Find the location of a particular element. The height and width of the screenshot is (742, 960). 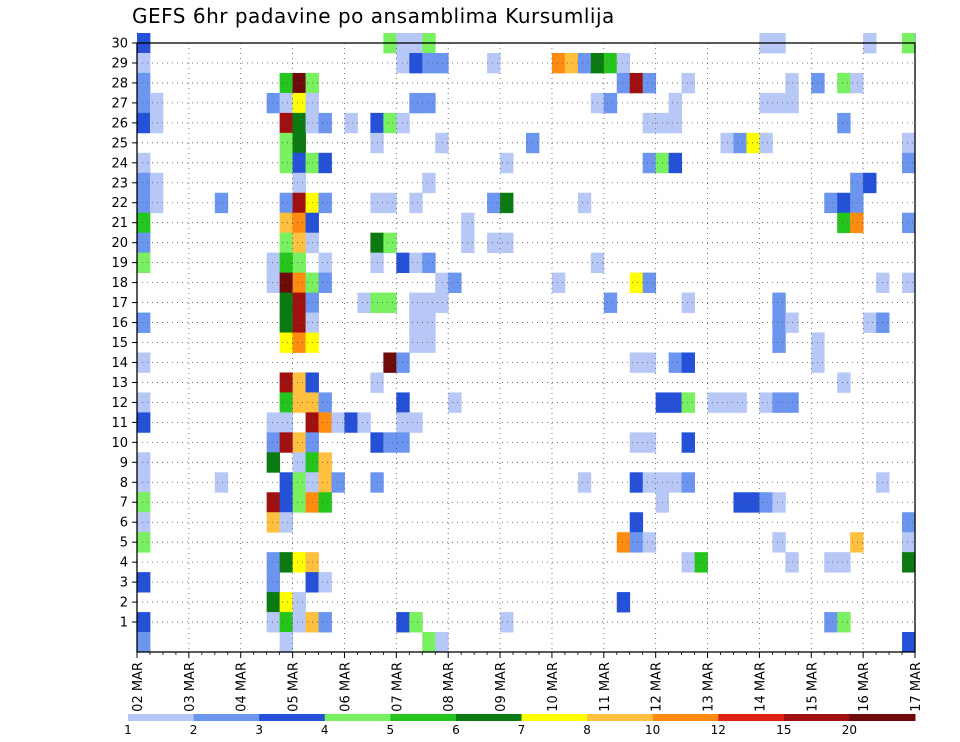

y-tick-label: 28 is located at coordinates (119, 83).